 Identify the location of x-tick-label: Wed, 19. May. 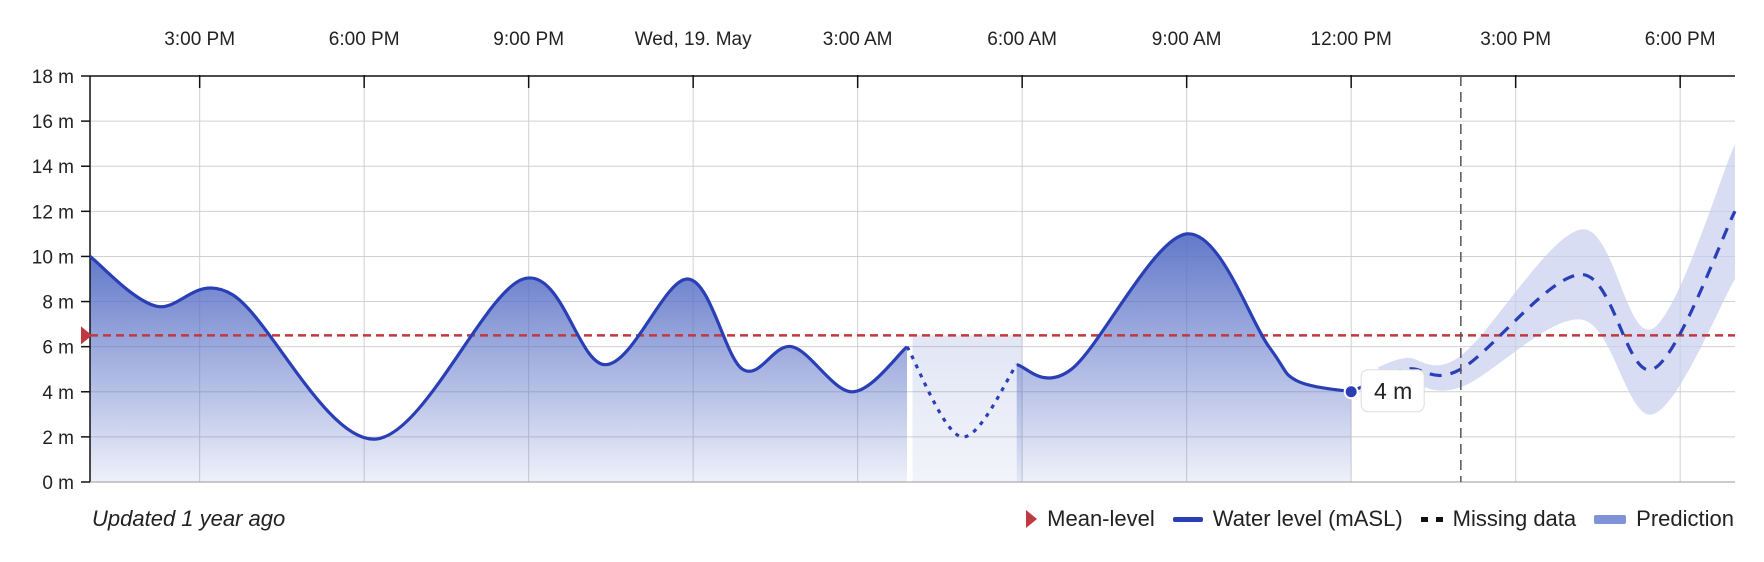
(693, 39).